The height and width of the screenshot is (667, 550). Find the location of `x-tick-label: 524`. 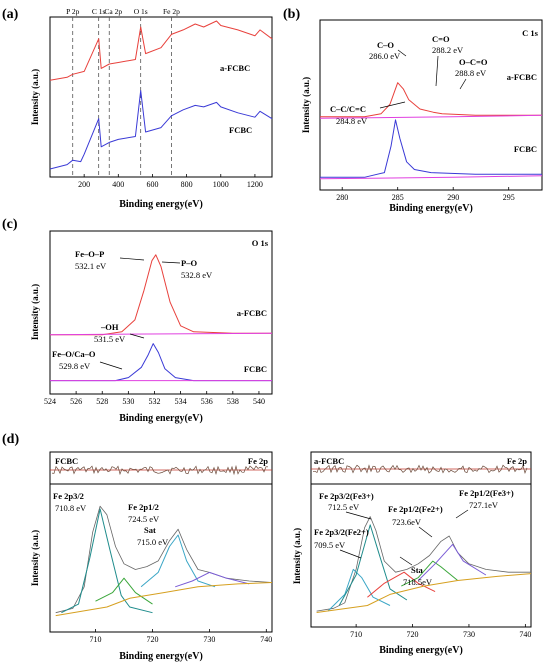

x-tick-label: 524 is located at coordinates (50, 401).